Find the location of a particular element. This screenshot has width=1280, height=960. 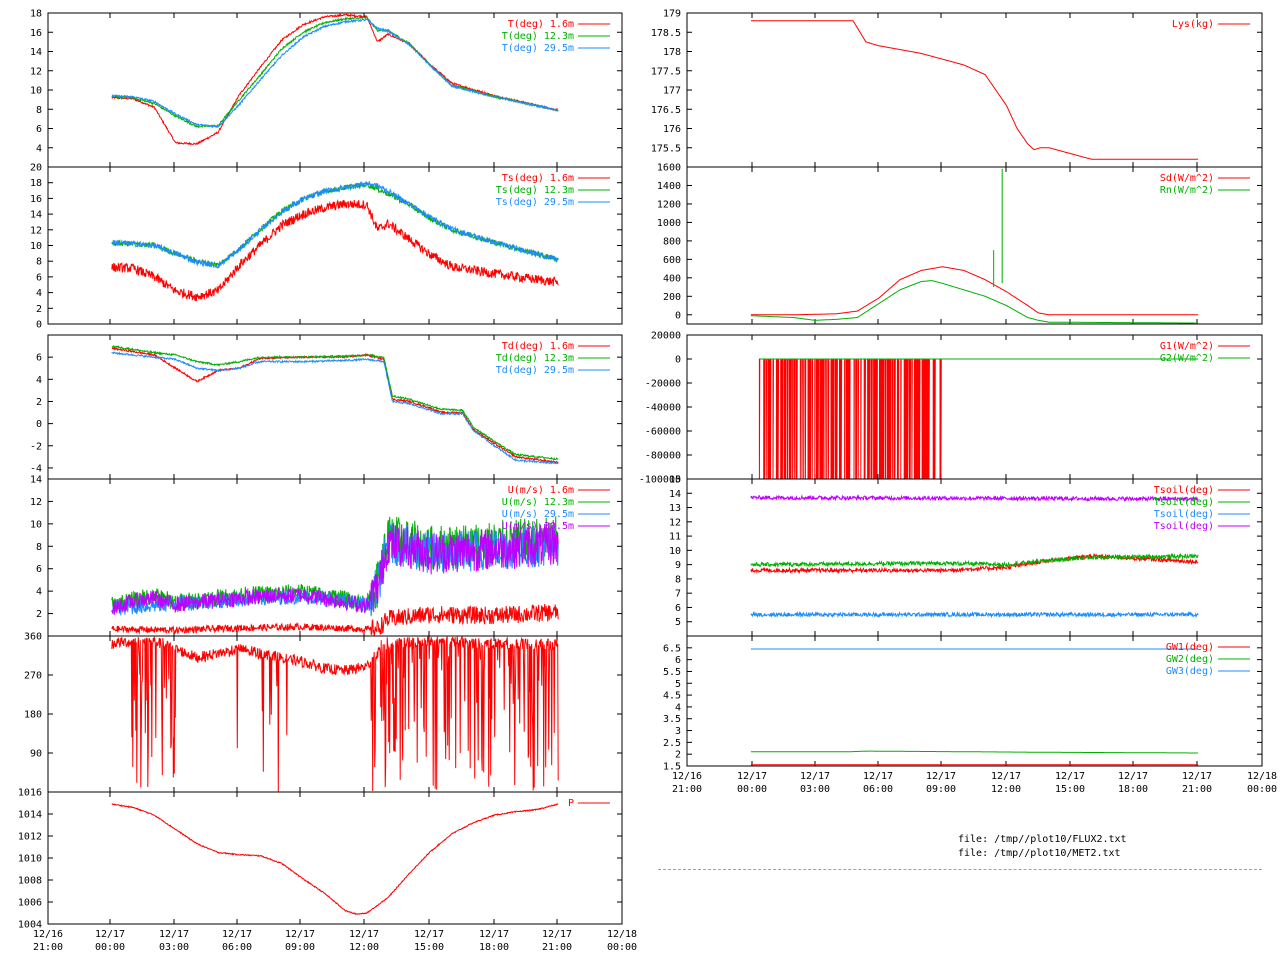

y-tick-label: 5.5 is located at coordinates (672, 672).